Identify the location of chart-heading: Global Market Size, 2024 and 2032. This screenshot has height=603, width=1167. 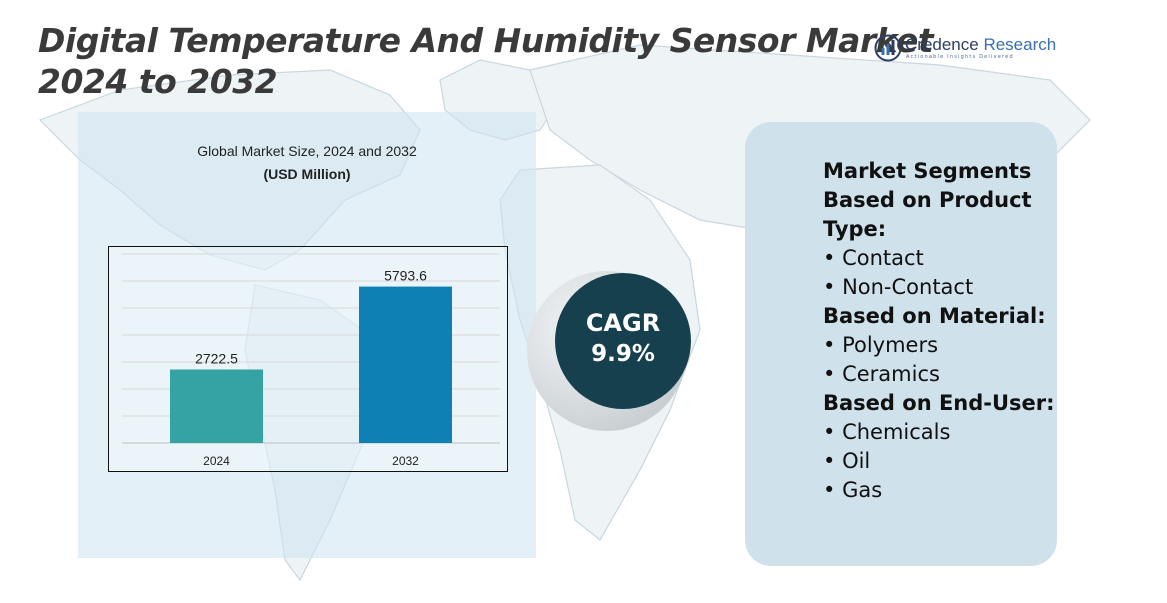
(307, 151).